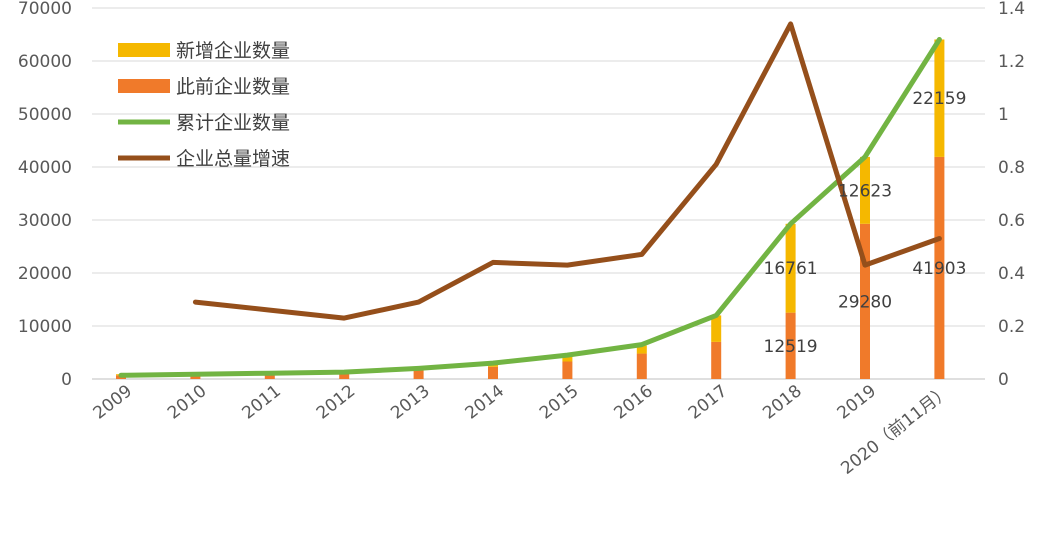  I want to click on y-right-tick-label: 1, so click(1003, 115).